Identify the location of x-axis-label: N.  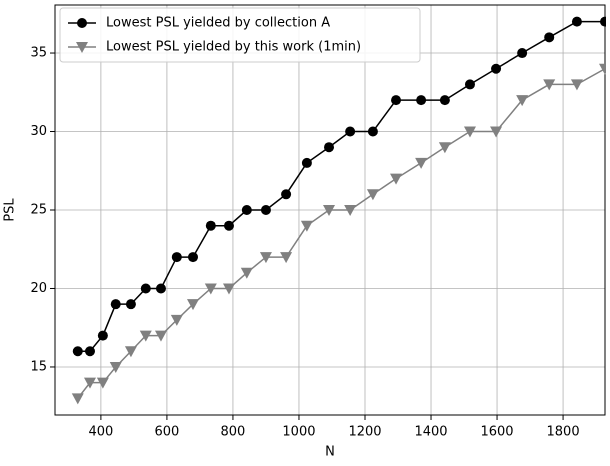
(330, 452).